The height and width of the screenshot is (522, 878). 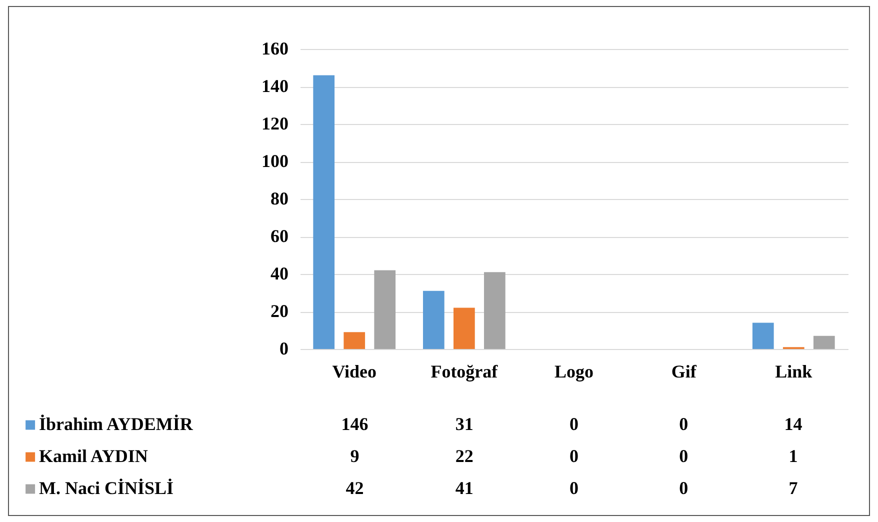 I want to click on data-label: 146, so click(x=354, y=424).